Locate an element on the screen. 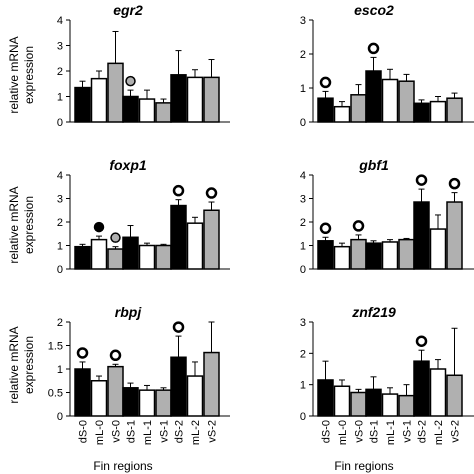 This screenshot has width=474, height=474. panel-title: gbf1 is located at coordinates (373, 165).